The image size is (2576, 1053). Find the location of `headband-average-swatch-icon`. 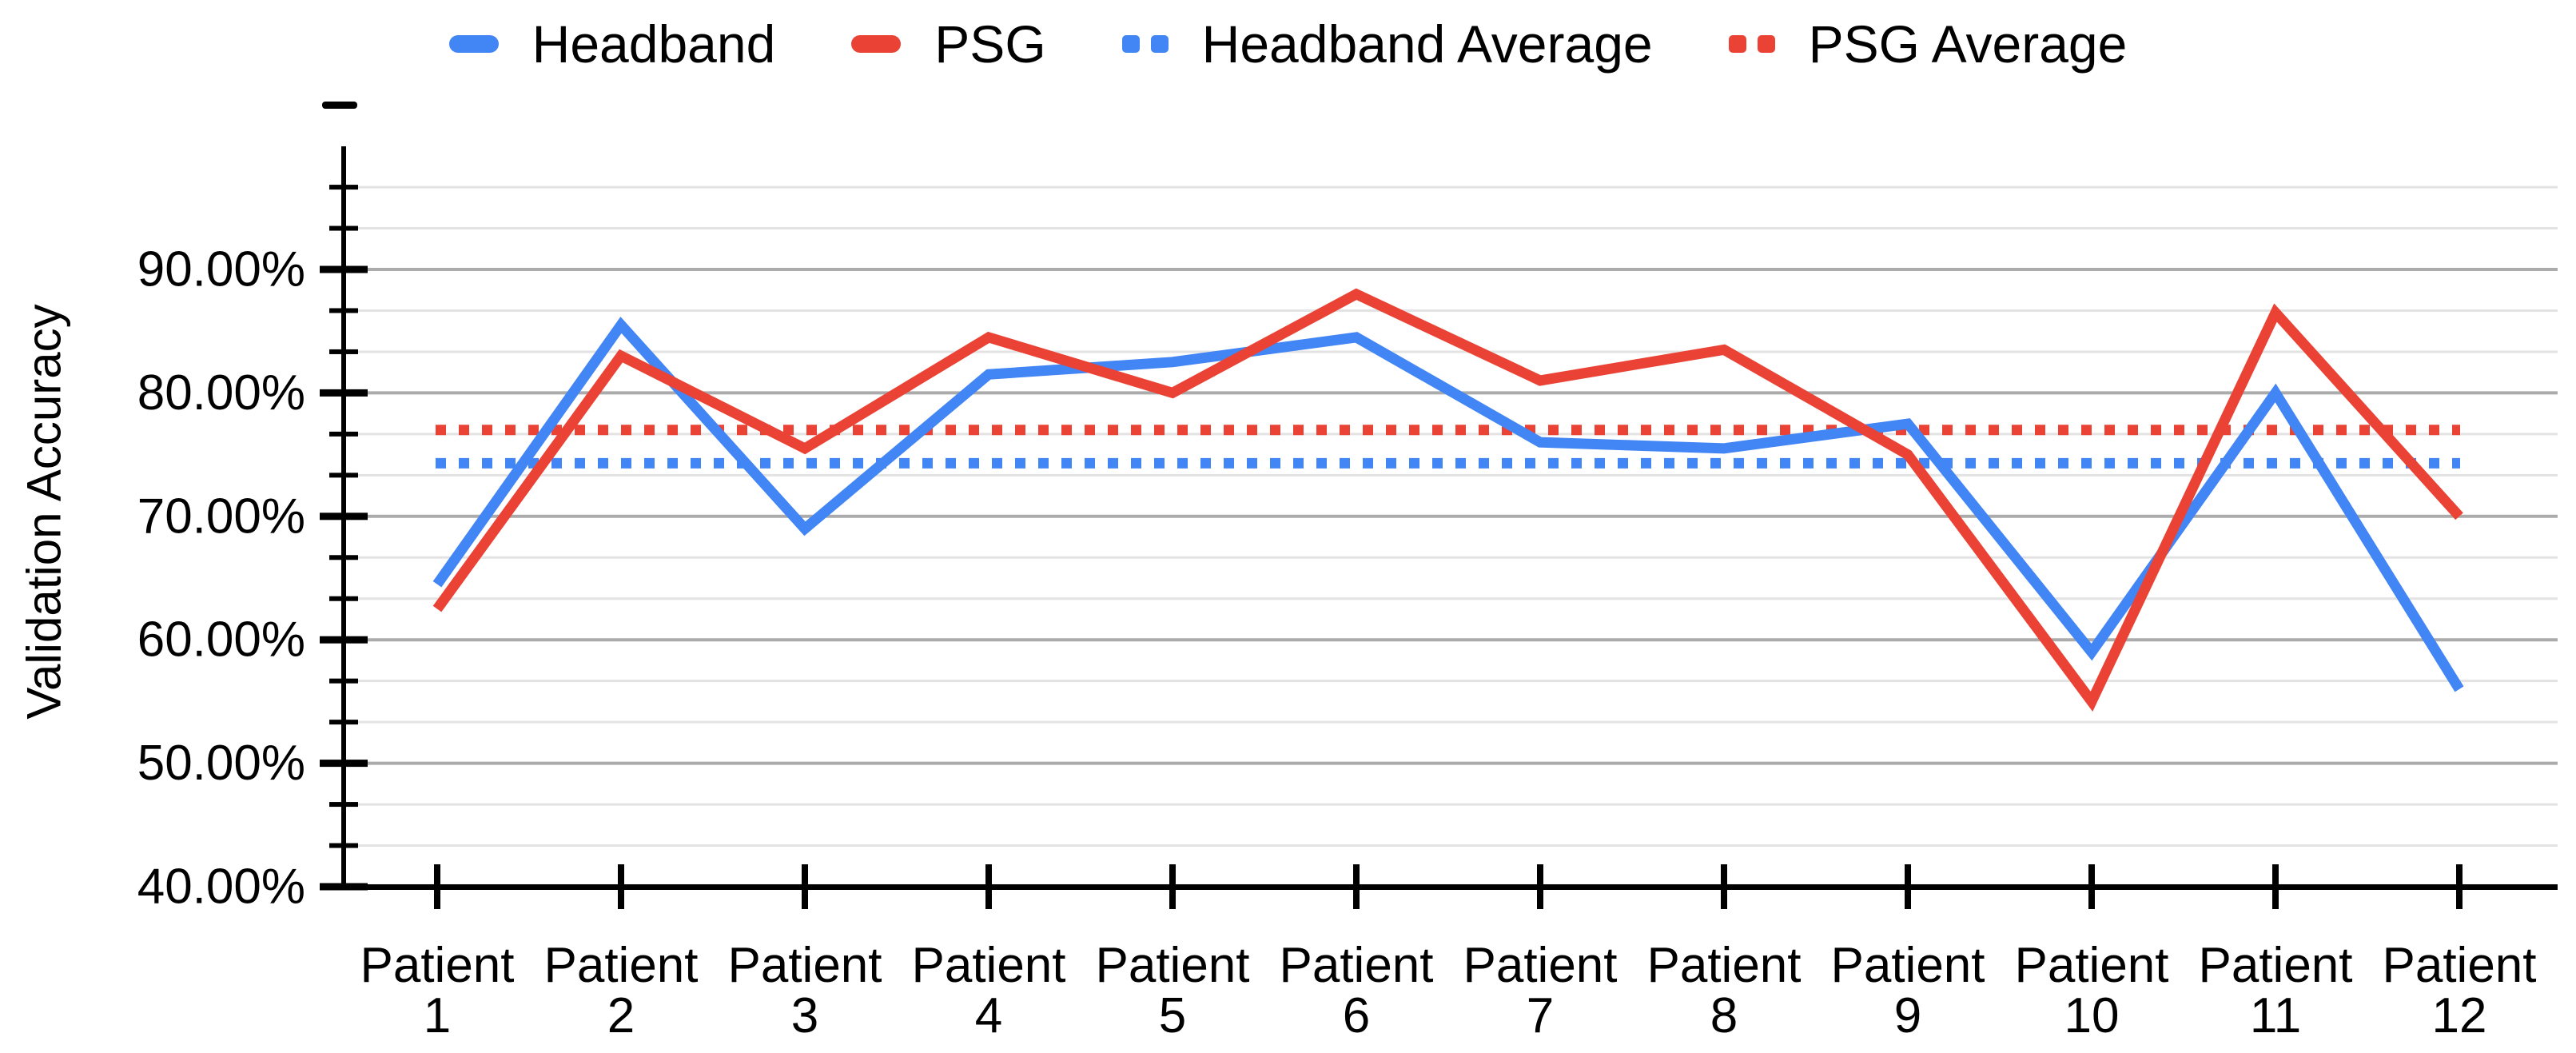

headband-average-swatch-icon is located at coordinates (1145, 44).